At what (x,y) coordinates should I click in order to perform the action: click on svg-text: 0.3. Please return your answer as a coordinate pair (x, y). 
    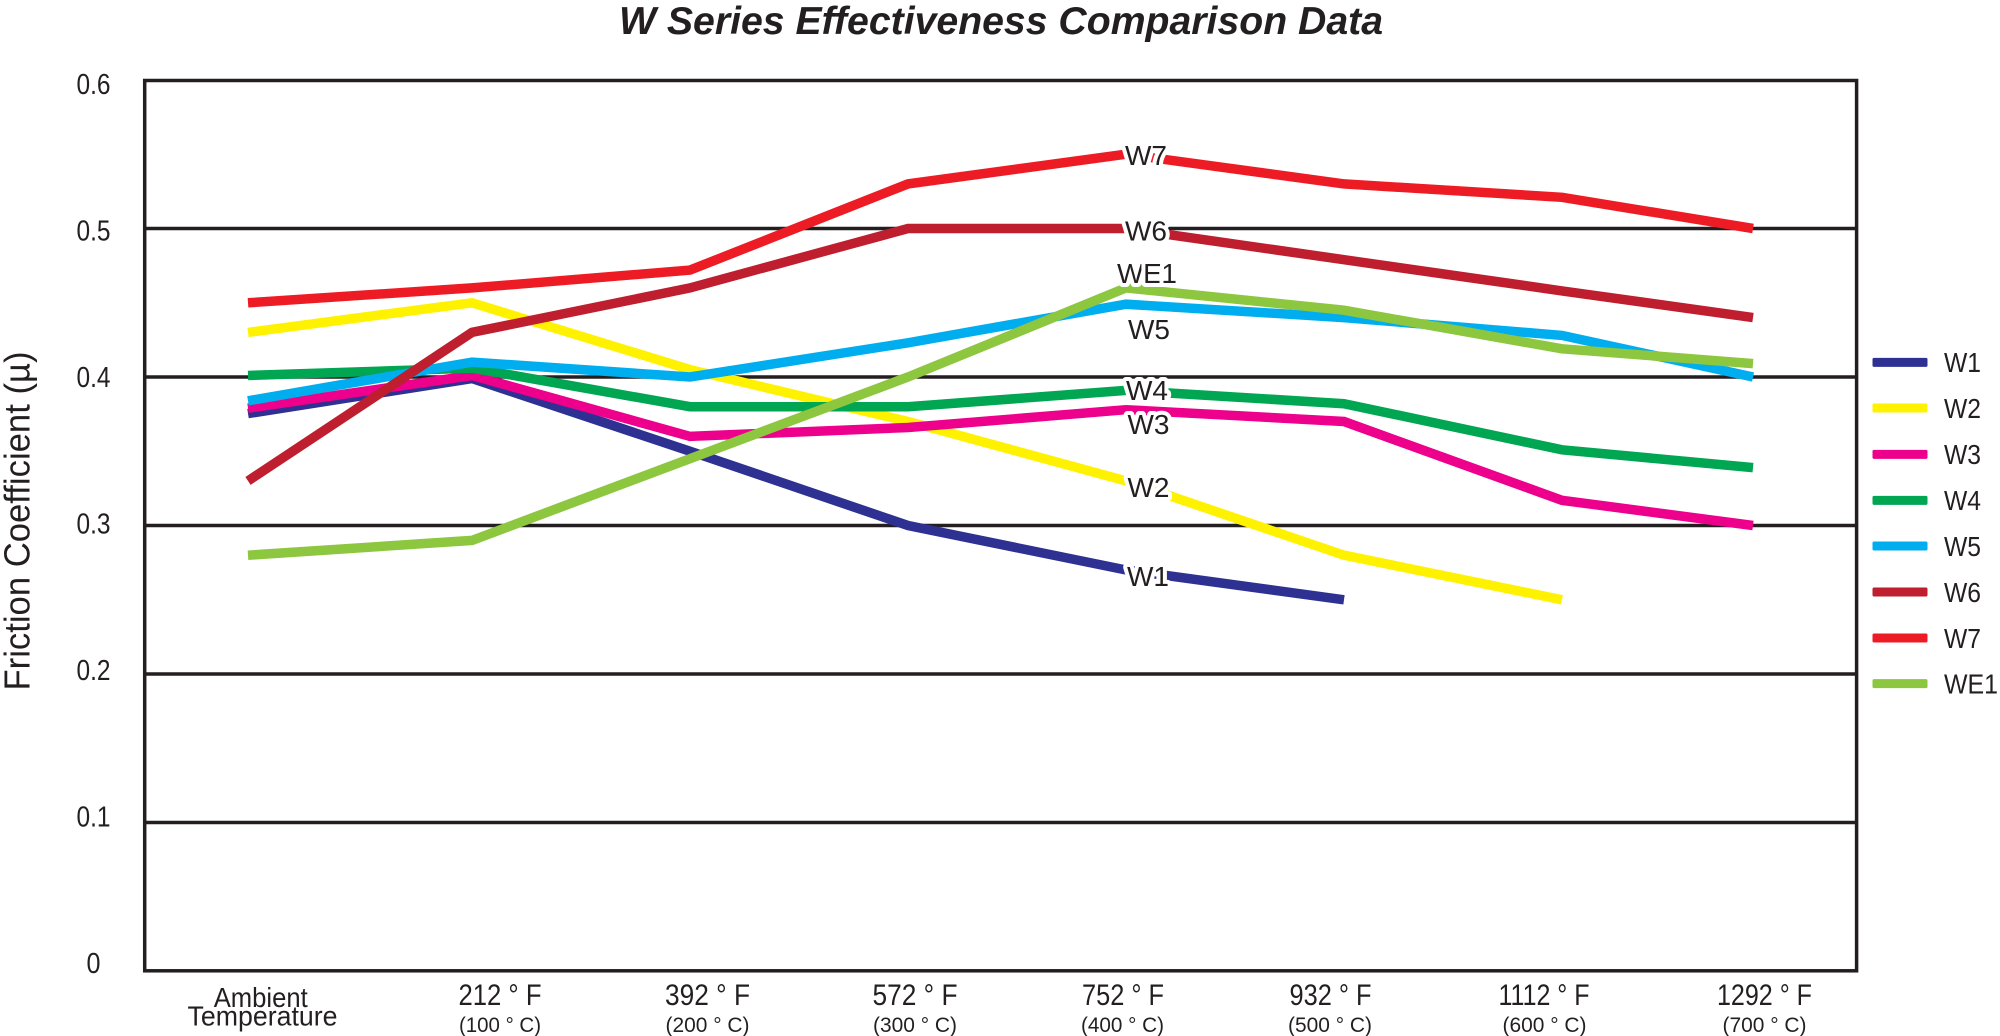
    Looking at the image, I should click on (94, 524).